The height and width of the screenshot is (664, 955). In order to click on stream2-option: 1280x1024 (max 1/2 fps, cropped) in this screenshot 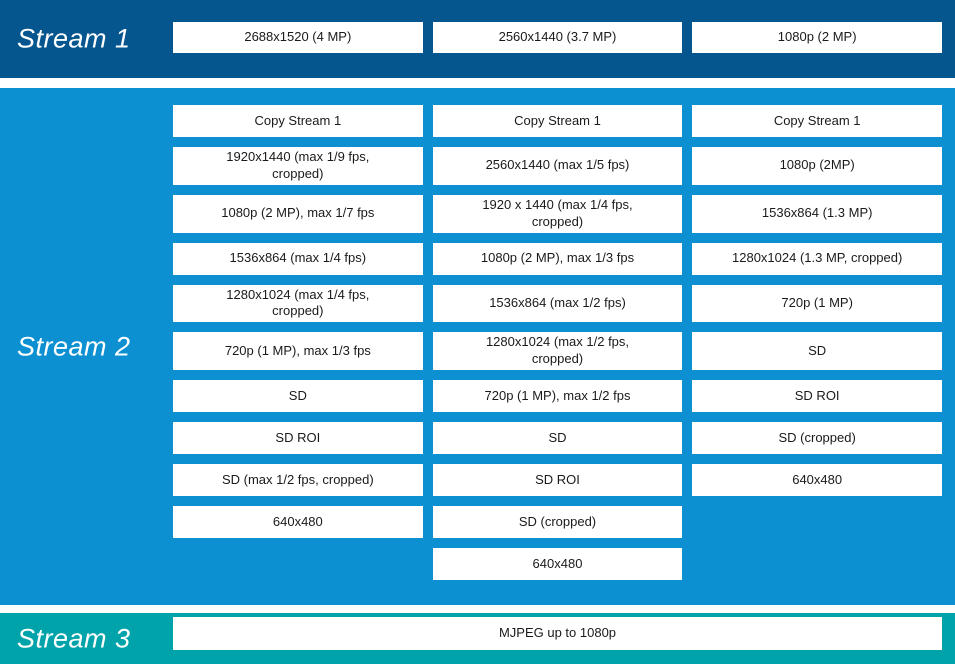, I will do `click(557, 351)`.